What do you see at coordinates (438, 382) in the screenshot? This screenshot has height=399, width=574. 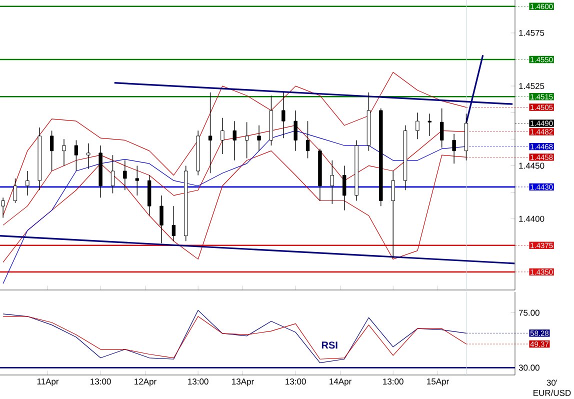 I see `x-tick-label: 15Apr` at bounding box center [438, 382].